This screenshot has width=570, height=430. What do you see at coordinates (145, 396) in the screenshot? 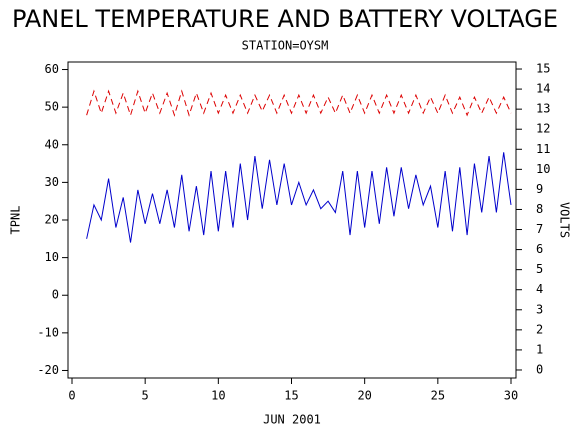
I see `x-tick-label: 5` at bounding box center [145, 396].